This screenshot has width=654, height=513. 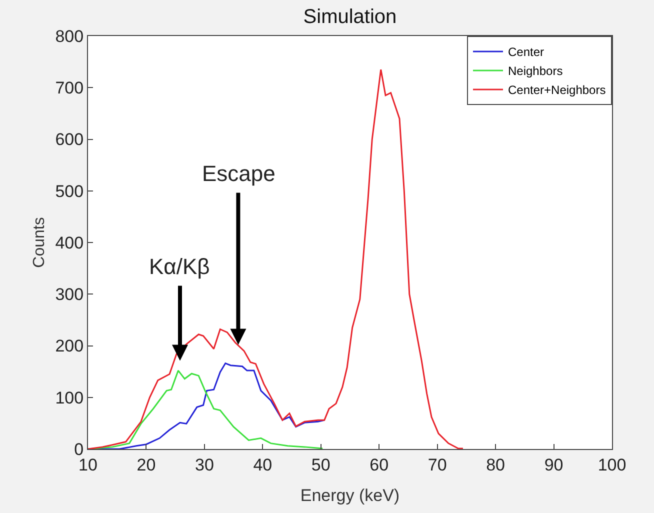 What do you see at coordinates (204, 464) in the screenshot?
I see `x-tick-label: 30` at bounding box center [204, 464].